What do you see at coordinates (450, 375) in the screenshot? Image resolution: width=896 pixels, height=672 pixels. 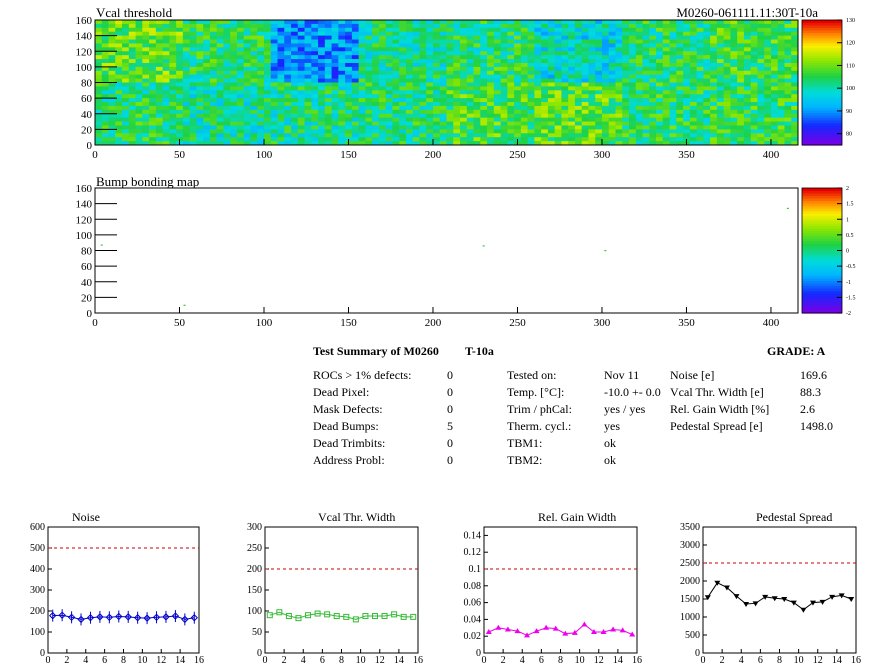 I see `defect-value: 0` at bounding box center [450, 375].